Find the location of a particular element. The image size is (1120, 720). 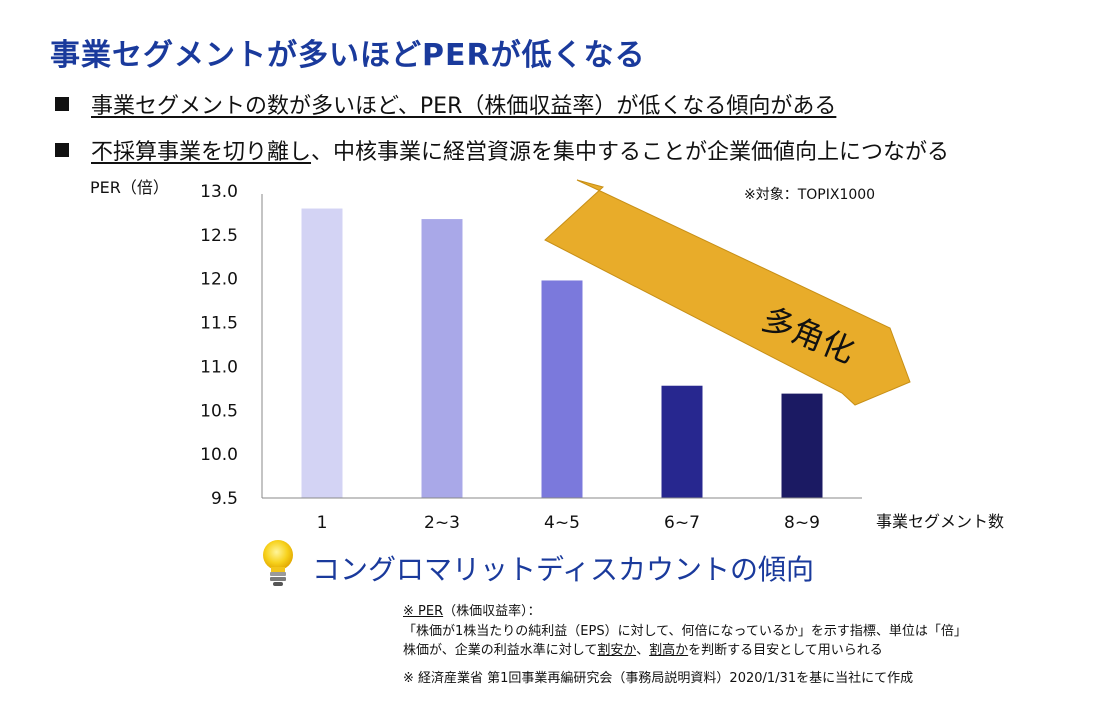

footnote-per-heading: ※ PER（株価収益率）： is located at coordinates (472, 609).